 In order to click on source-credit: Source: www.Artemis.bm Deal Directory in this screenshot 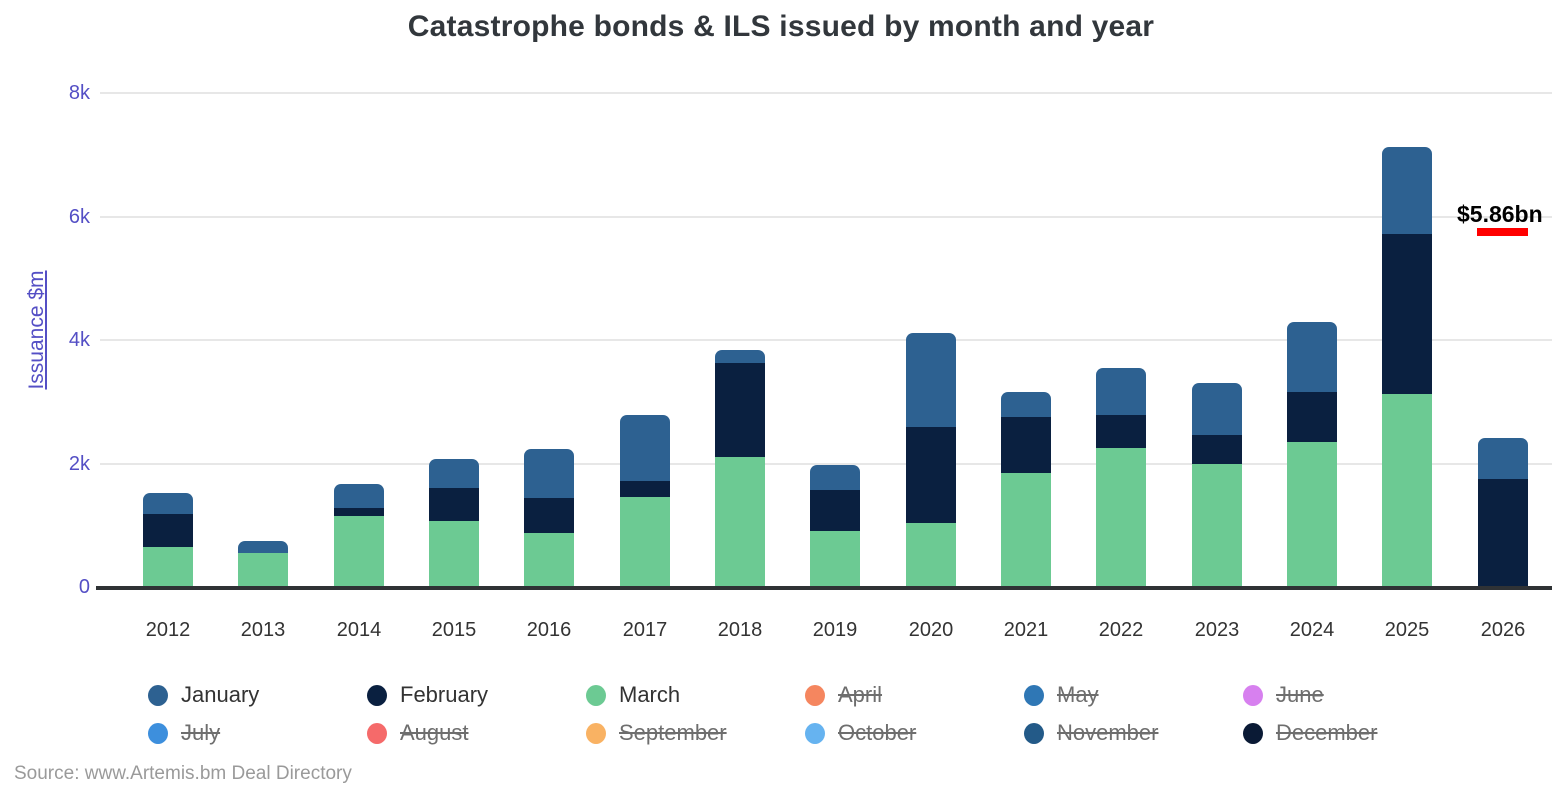, I will do `click(183, 773)`.